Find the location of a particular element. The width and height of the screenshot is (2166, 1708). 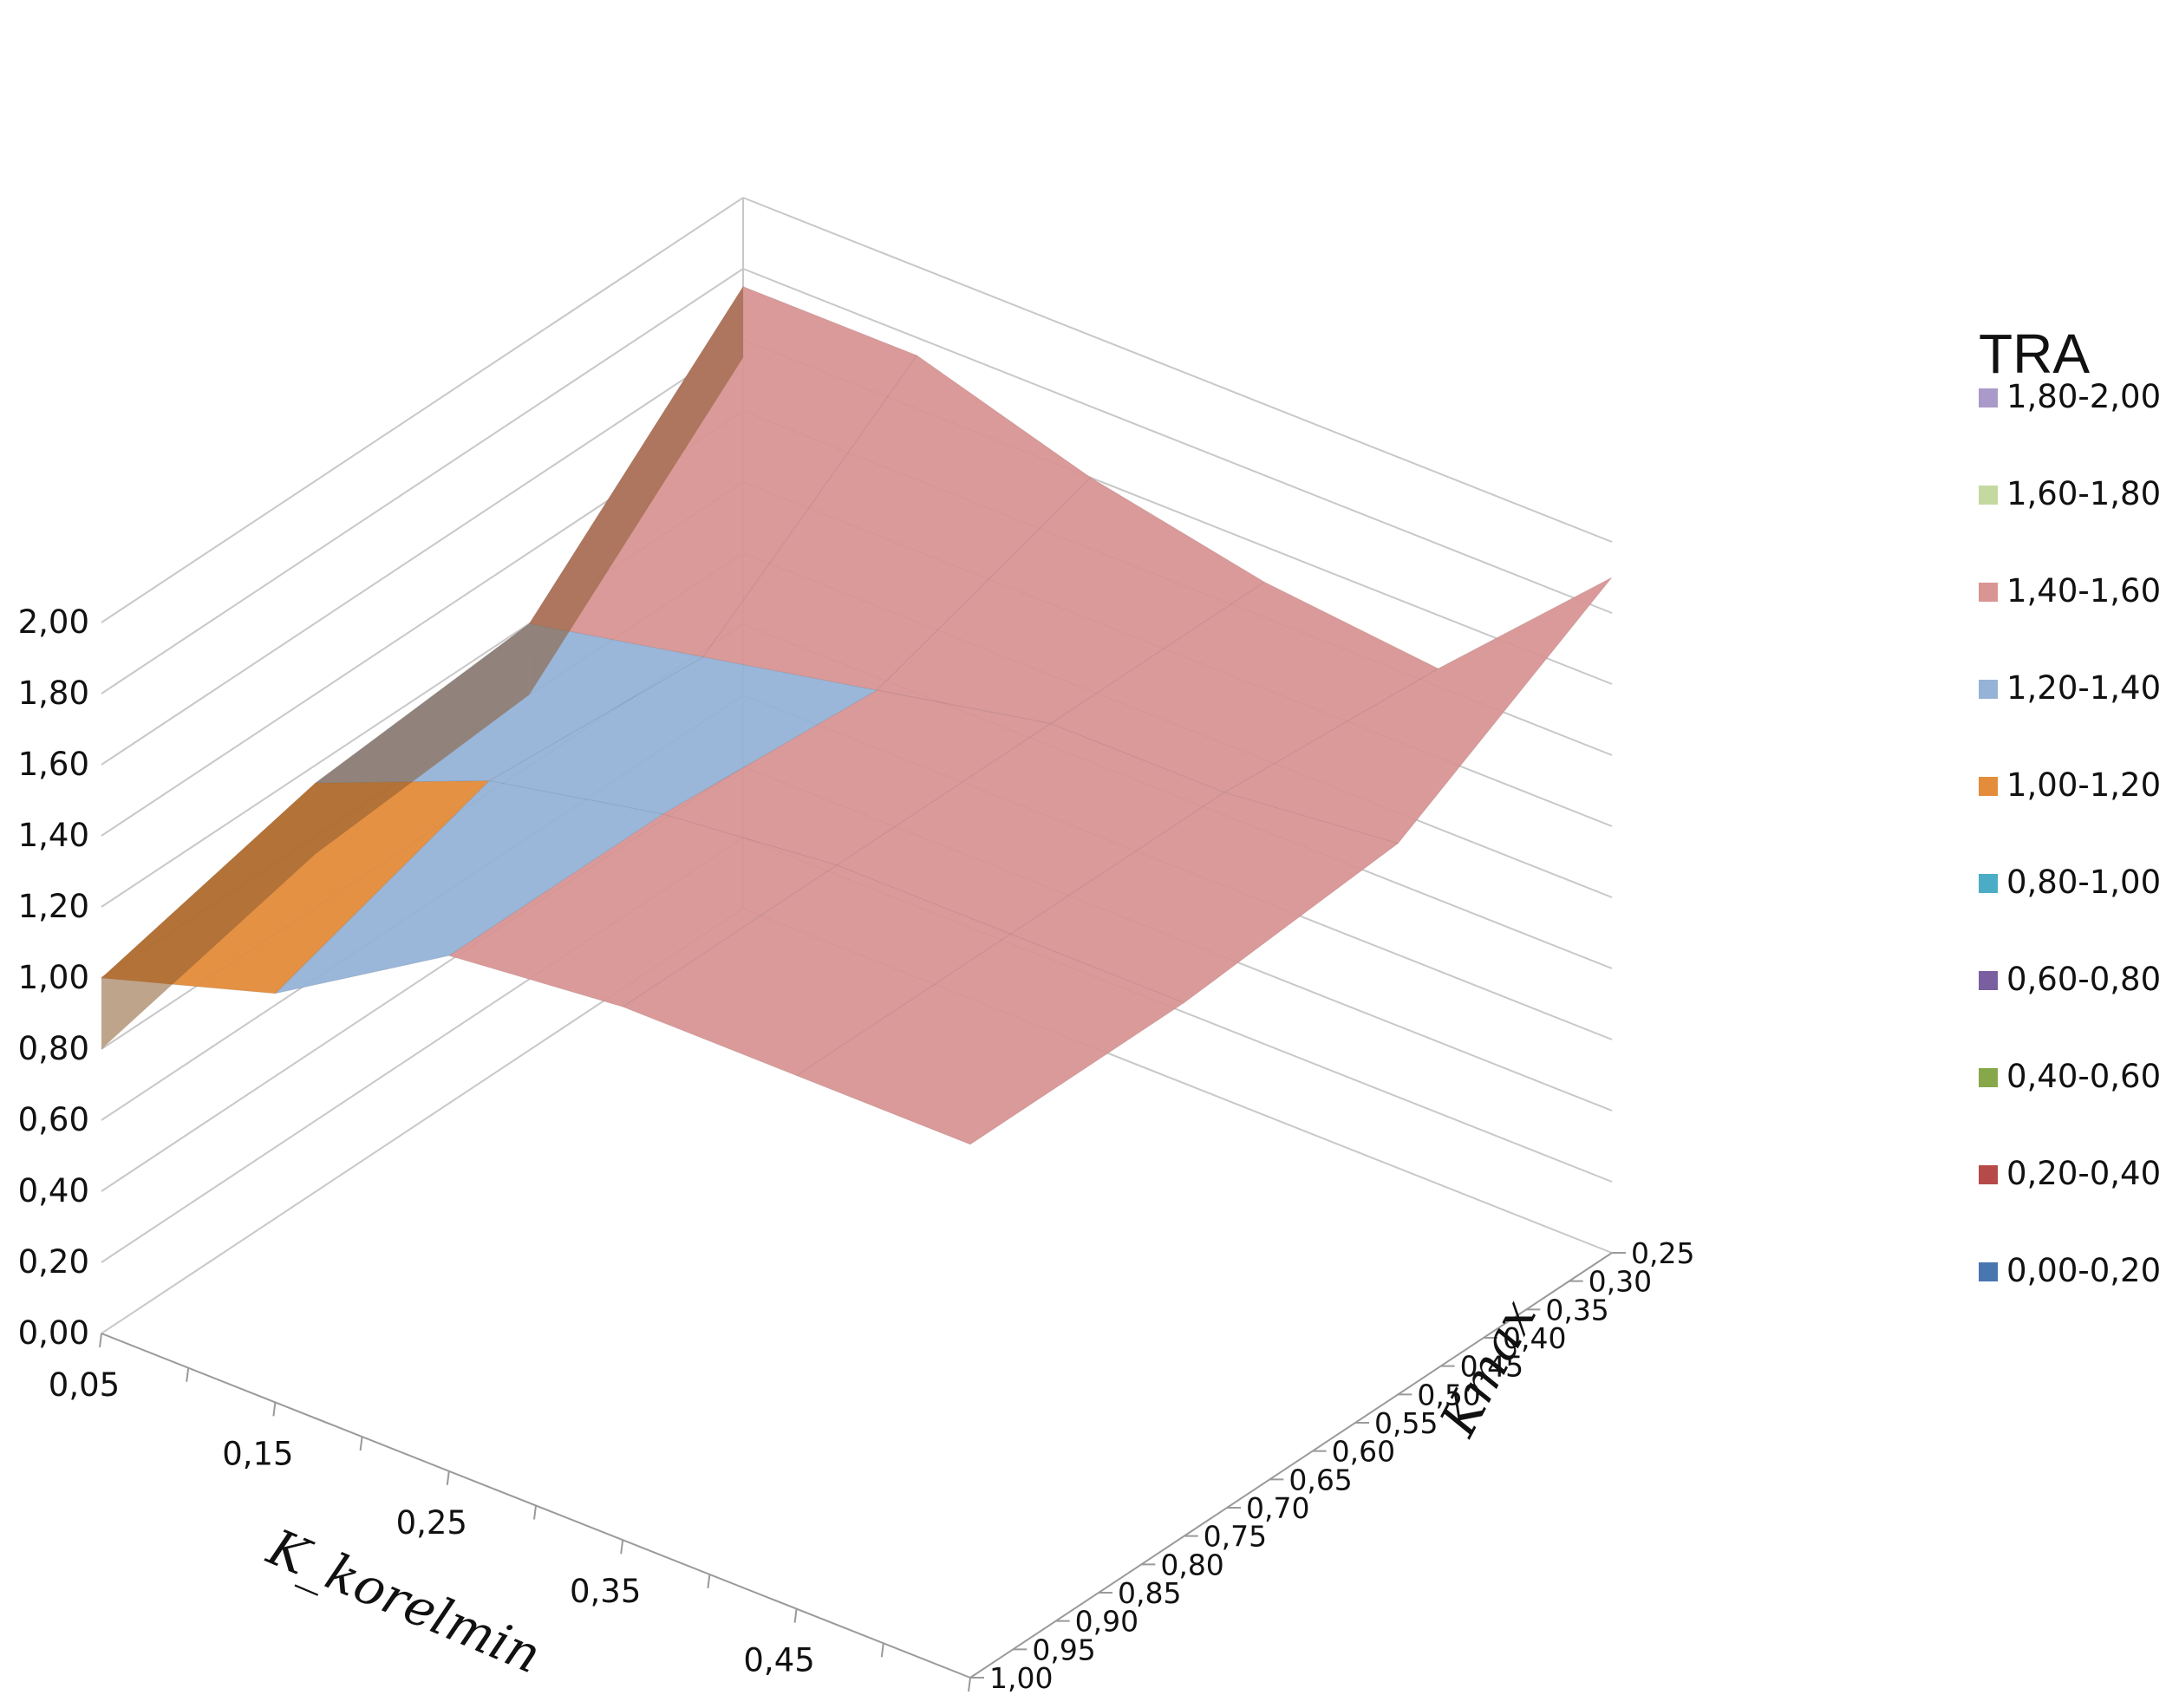

y-tick-label: 0,75 is located at coordinates (1236, 1537).